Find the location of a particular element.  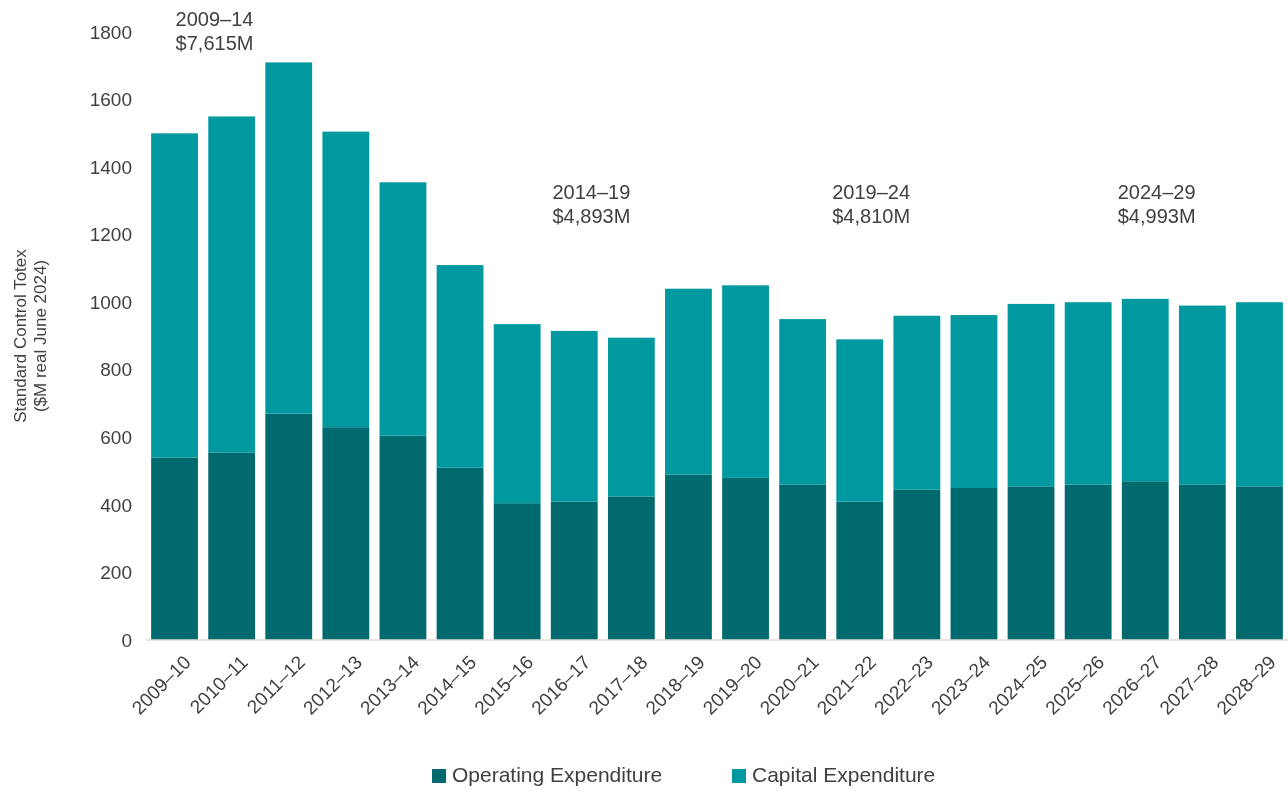

y-tick-label: 1200 is located at coordinates (110, 235).